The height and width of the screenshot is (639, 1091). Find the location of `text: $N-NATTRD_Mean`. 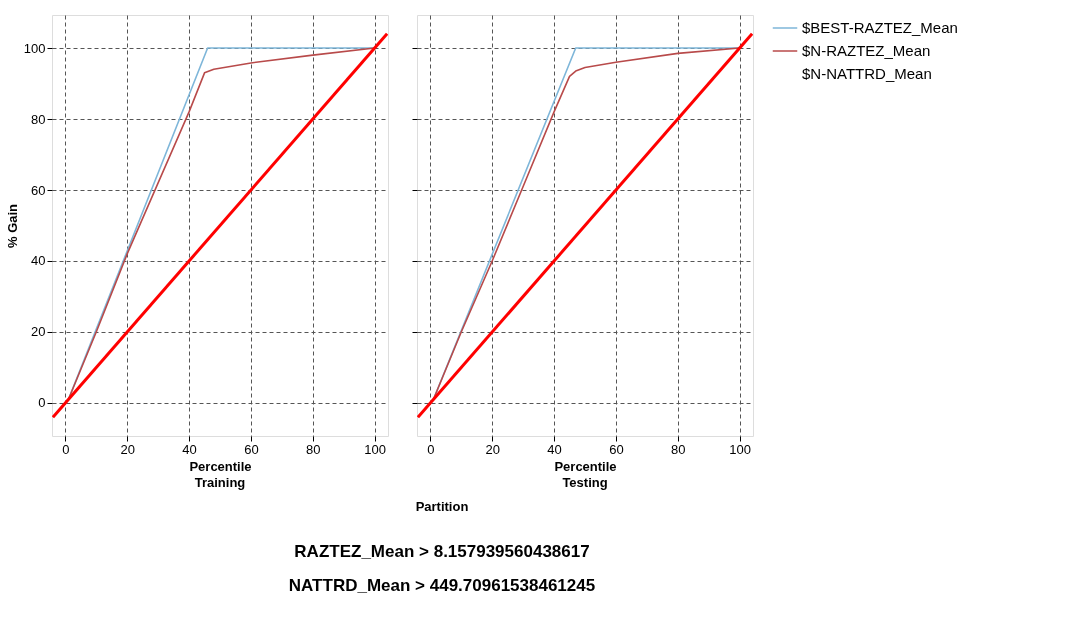

text: $N-NATTRD_Mean is located at coordinates (867, 73).